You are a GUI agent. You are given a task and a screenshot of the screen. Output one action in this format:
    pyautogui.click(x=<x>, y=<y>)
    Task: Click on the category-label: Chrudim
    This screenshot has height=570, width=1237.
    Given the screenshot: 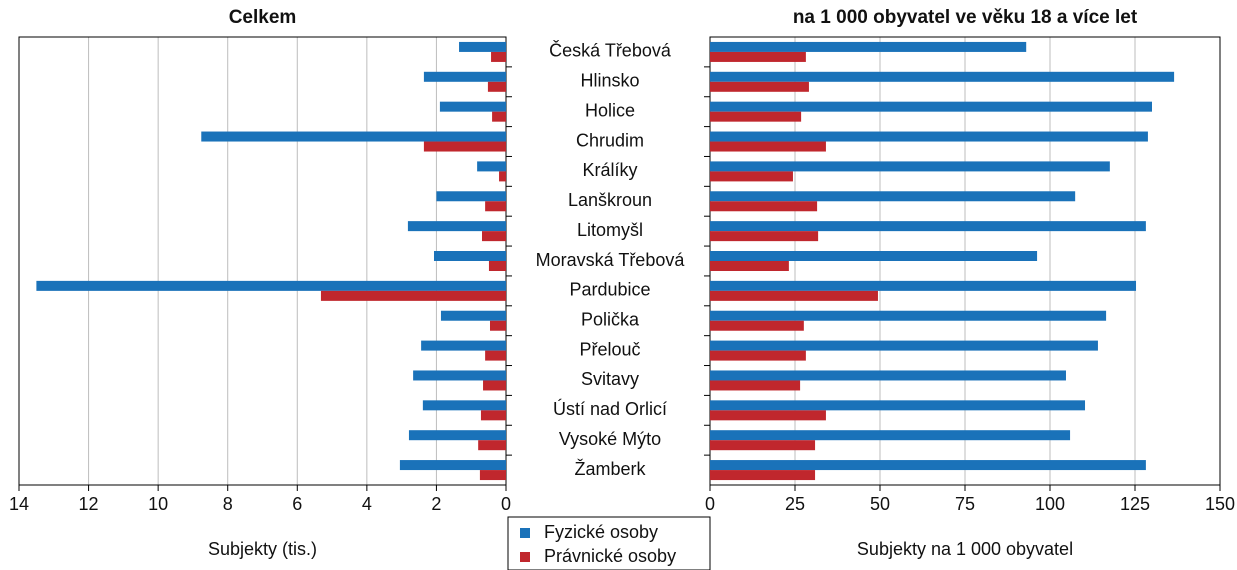 What is the action you would take?
    pyautogui.click(x=610, y=140)
    